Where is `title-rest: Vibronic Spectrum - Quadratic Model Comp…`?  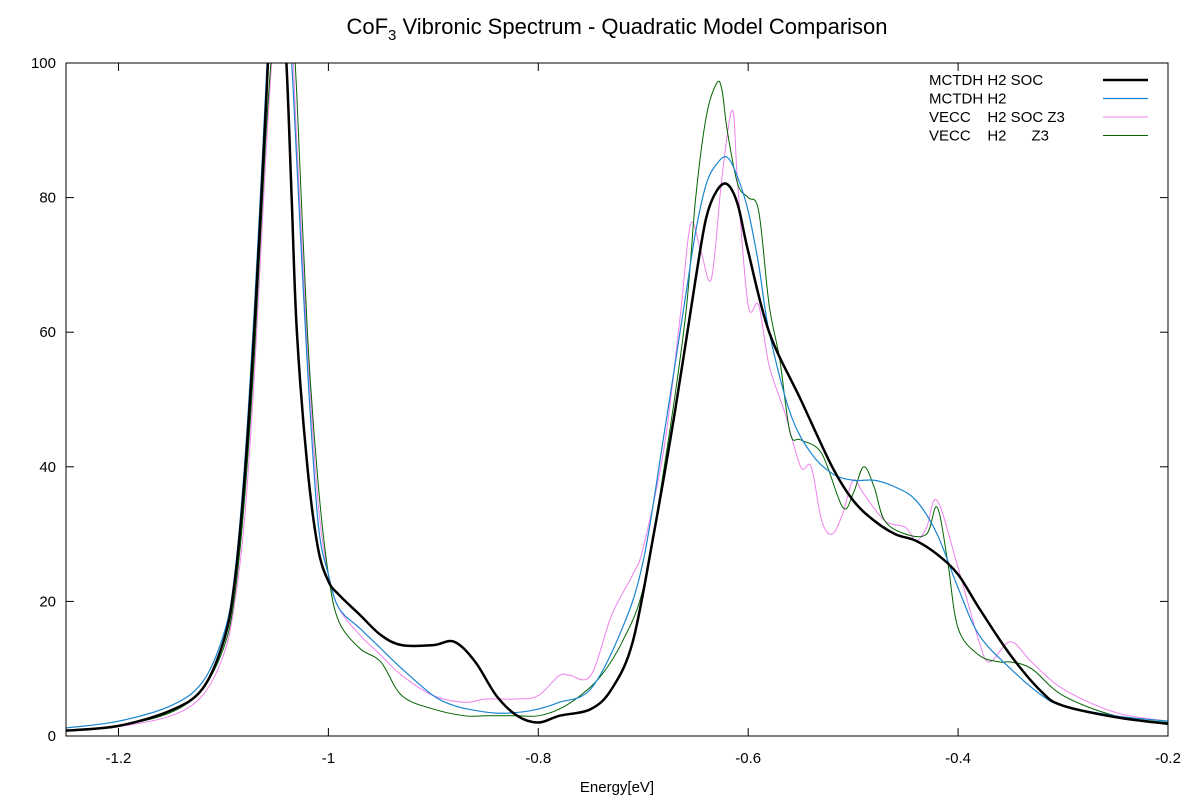 title-rest: Vibronic Spectrum - Quadratic Model Comp… is located at coordinates (641, 26).